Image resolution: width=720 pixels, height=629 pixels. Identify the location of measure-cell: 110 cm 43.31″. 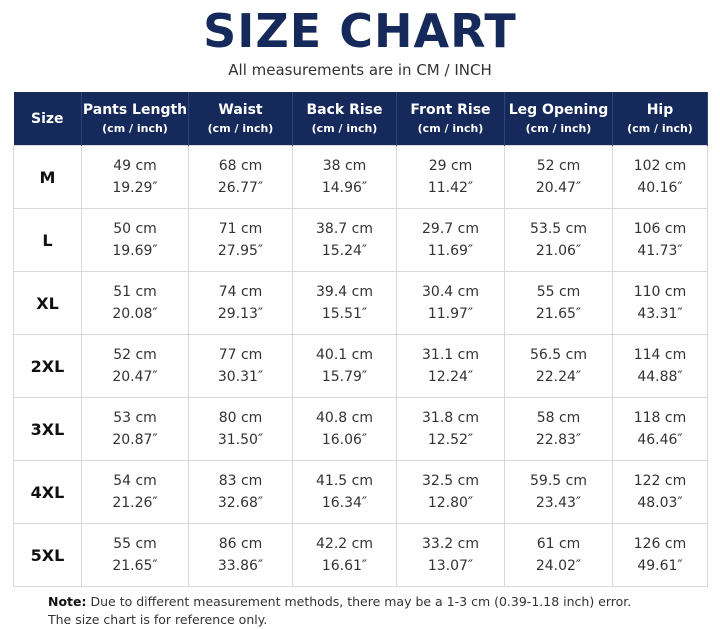
(660, 303).